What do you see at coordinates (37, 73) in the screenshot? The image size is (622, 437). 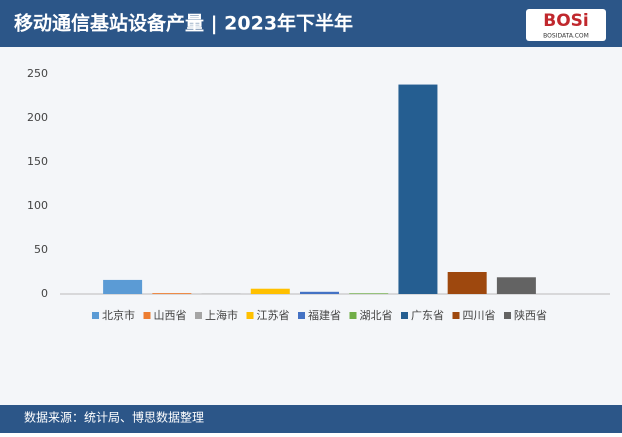 I see `y-tick-label: 250` at bounding box center [37, 73].